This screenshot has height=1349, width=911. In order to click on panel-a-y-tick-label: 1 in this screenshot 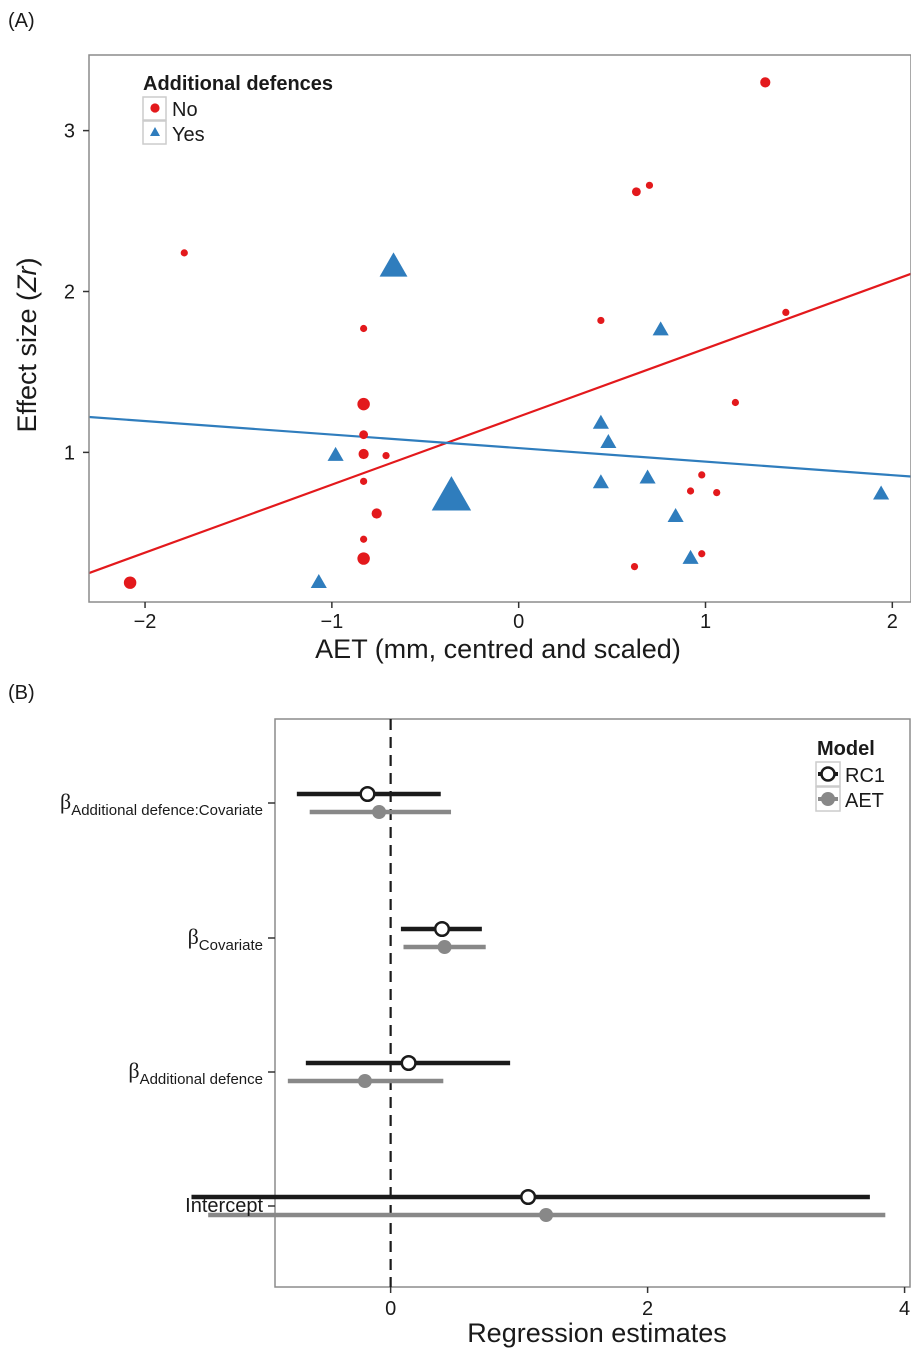, I will do `click(69, 453)`.